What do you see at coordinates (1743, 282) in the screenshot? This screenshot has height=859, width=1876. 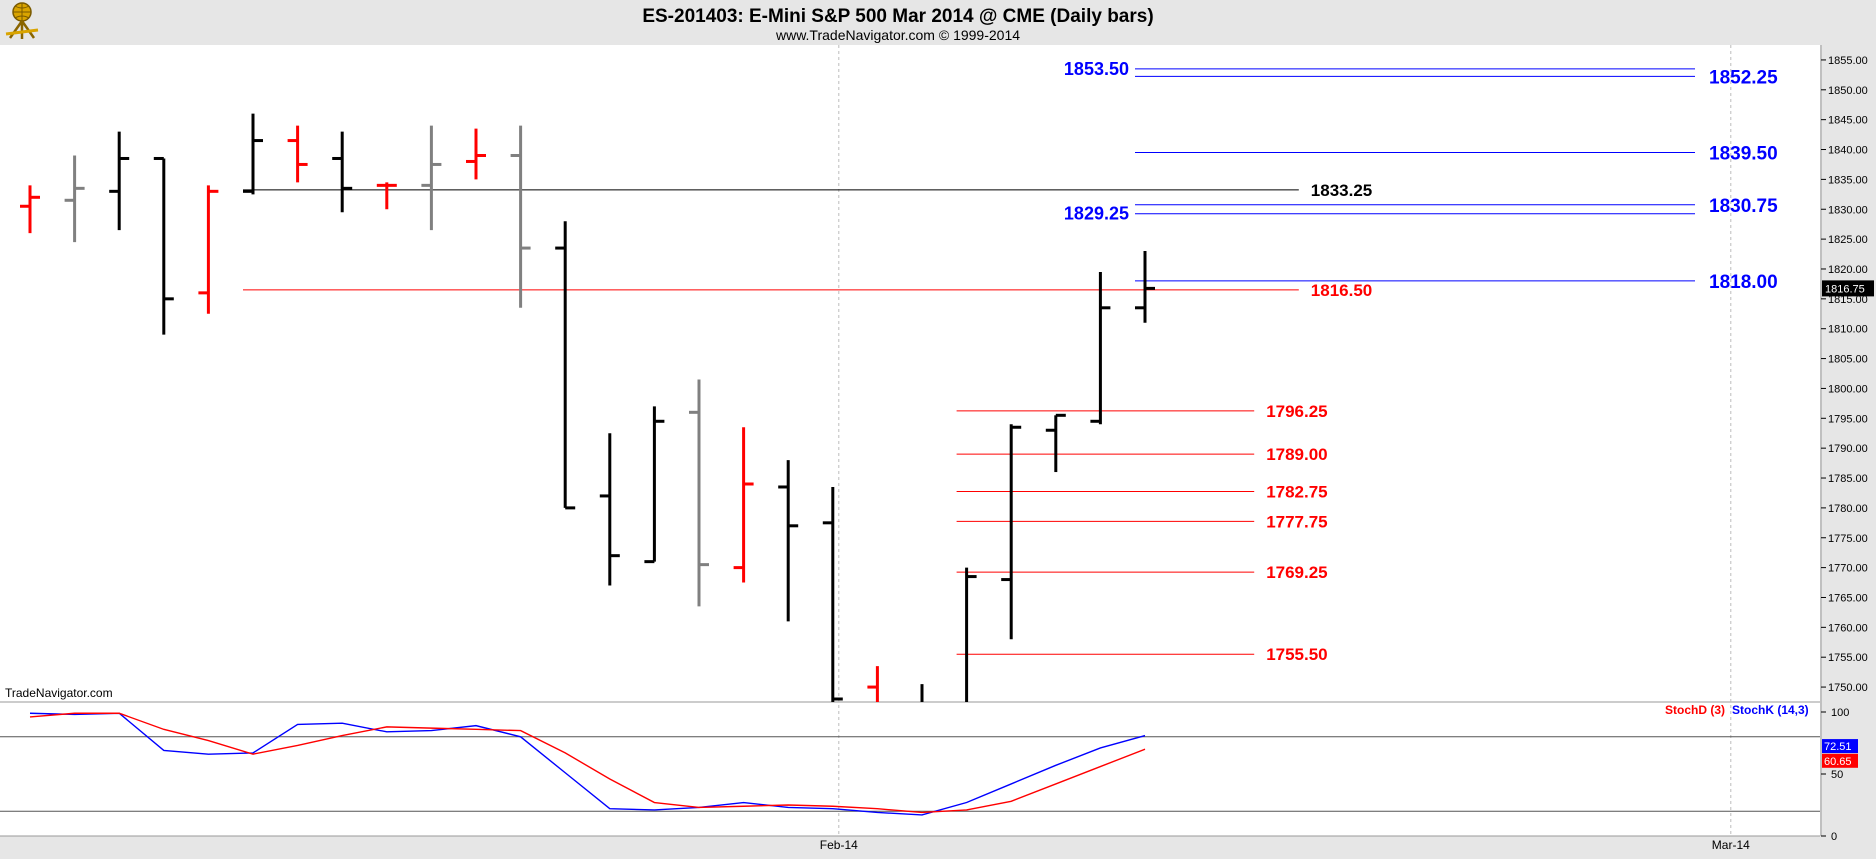 I see `level-label: 1818.00` at bounding box center [1743, 282].